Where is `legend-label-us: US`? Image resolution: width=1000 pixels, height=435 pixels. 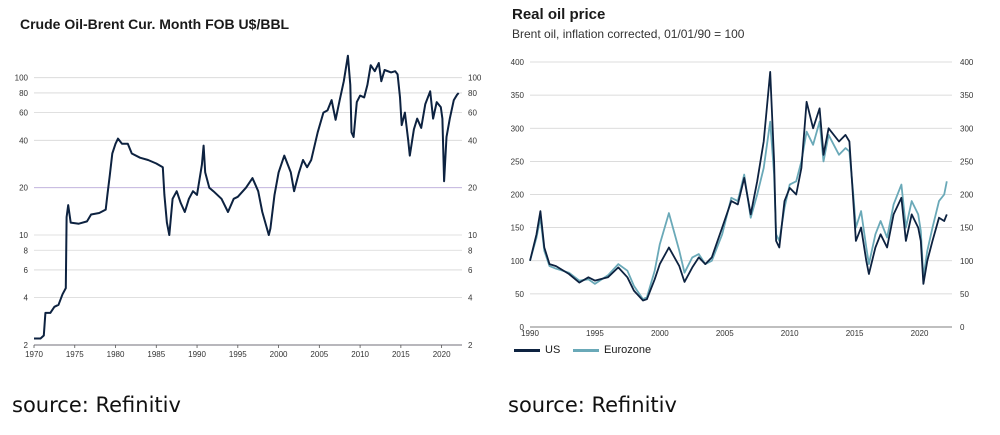
legend-label-us: US is located at coordinates (553, 350).